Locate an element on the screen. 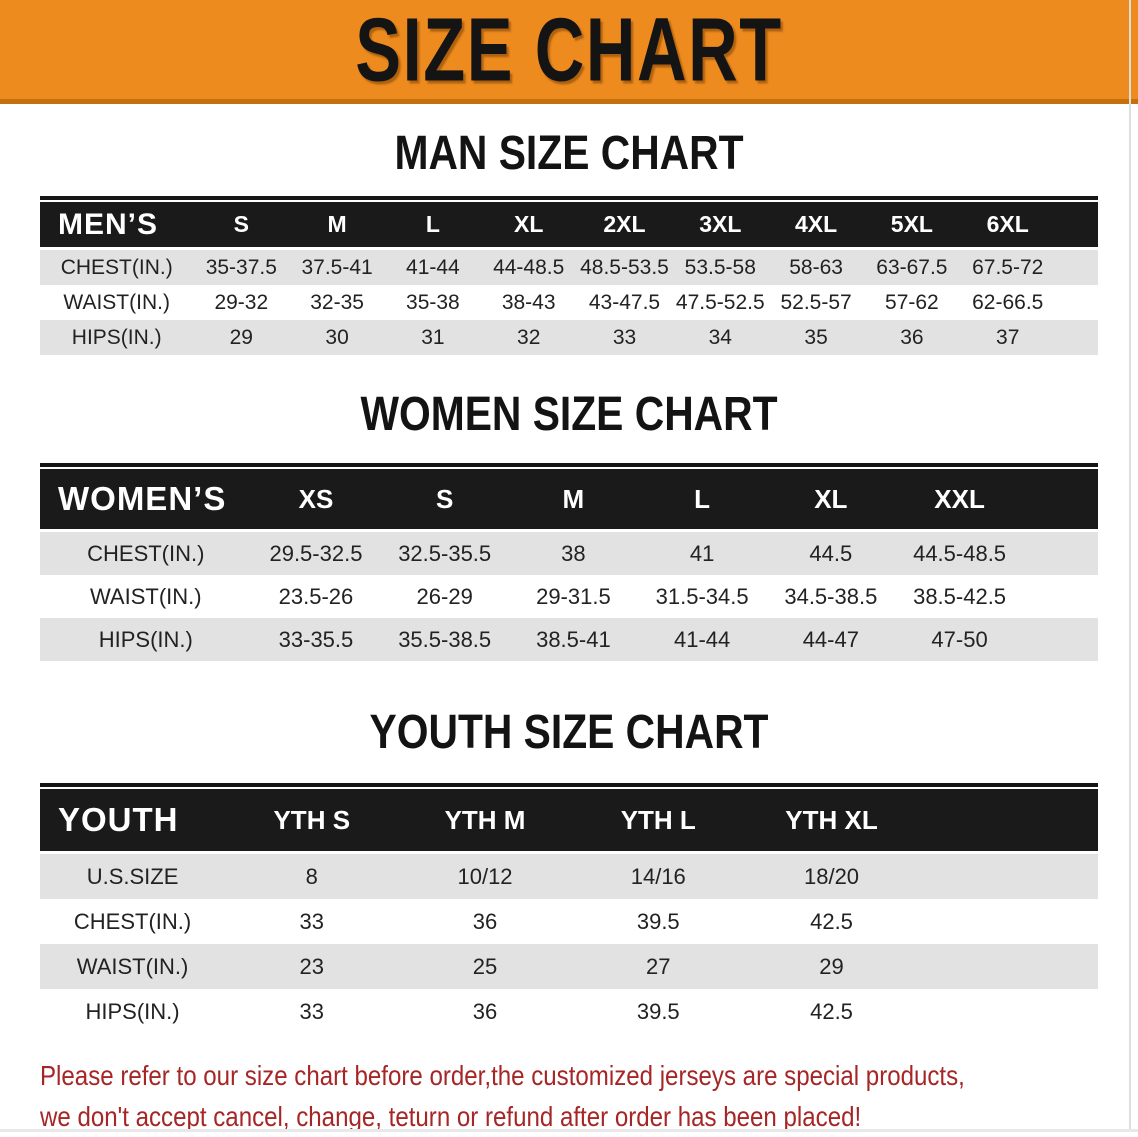  measurement-cell: 67.5-72 is located at coordinates (1007, 266).